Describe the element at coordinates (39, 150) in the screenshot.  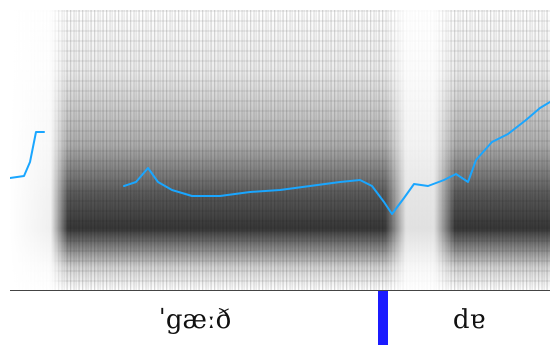
I see `spectrogram-silence-left` at that location.